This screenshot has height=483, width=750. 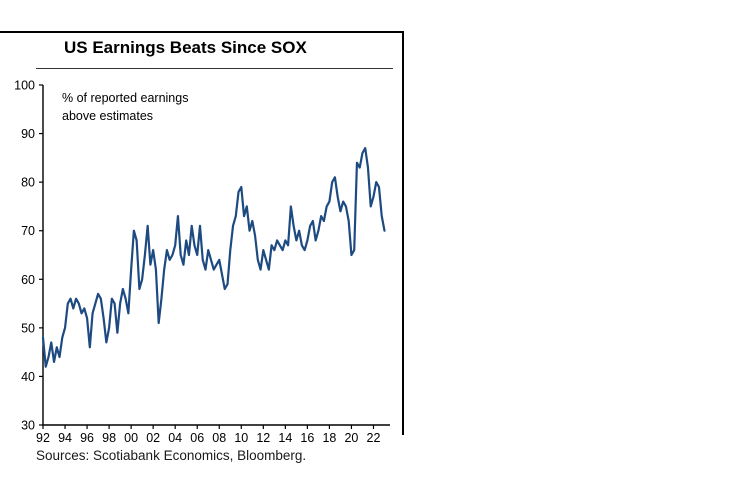 I want to click on y-tick-label: 90, so click(x=28, y=134).